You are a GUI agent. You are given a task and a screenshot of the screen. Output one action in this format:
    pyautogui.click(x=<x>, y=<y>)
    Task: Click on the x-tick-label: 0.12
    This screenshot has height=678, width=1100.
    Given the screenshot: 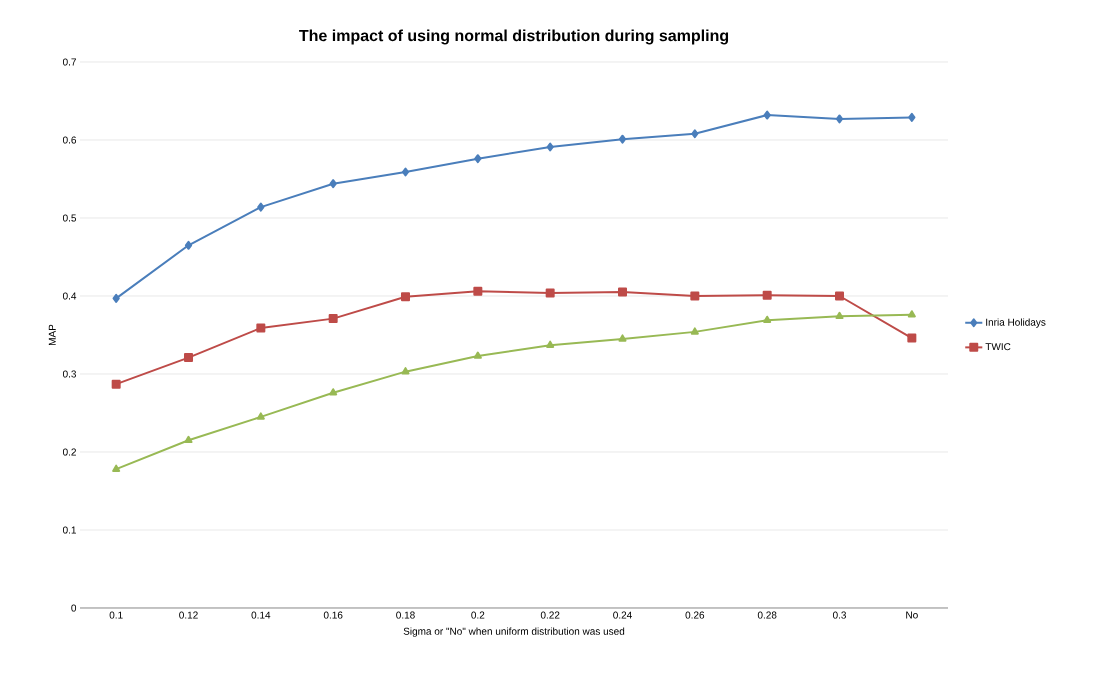 What is the action you would take?
    pyautogui.click(x=188, y=615)
    